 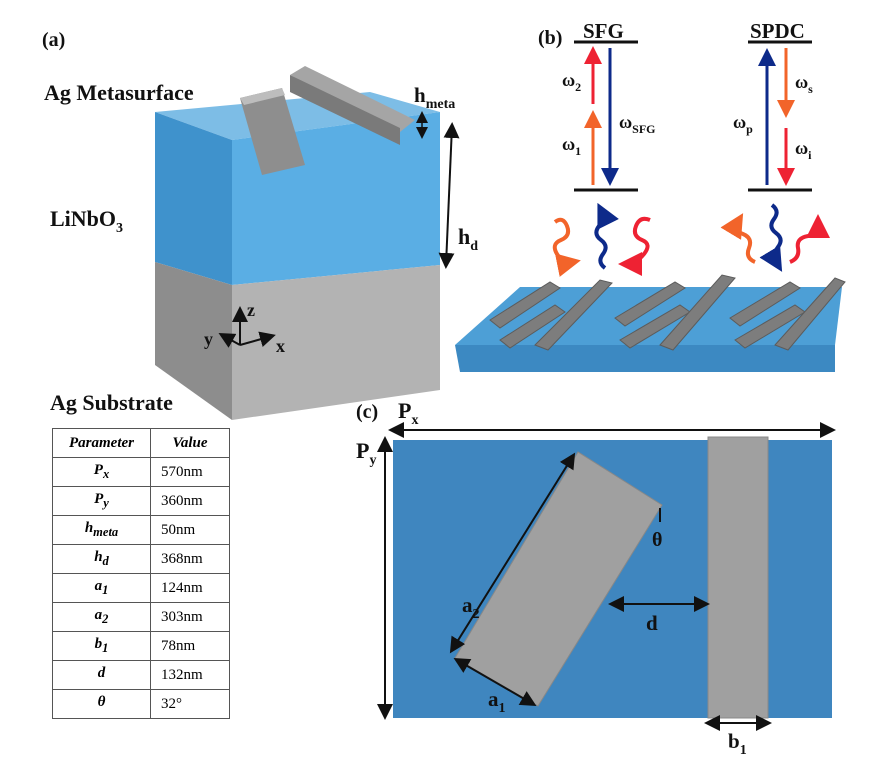 What do you see at coordinates (408, 413) in the screenshot?
I see `px-label: Px` at bounding box center [408, 413].